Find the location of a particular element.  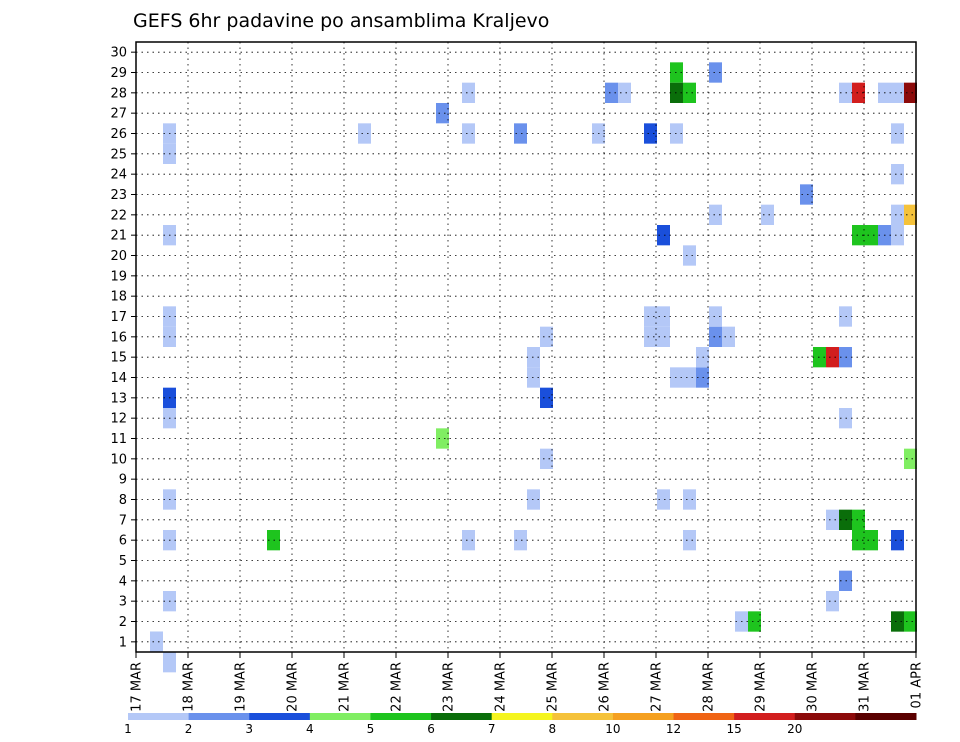

y-tick-label: 25 is located at coordinates (118, 154).